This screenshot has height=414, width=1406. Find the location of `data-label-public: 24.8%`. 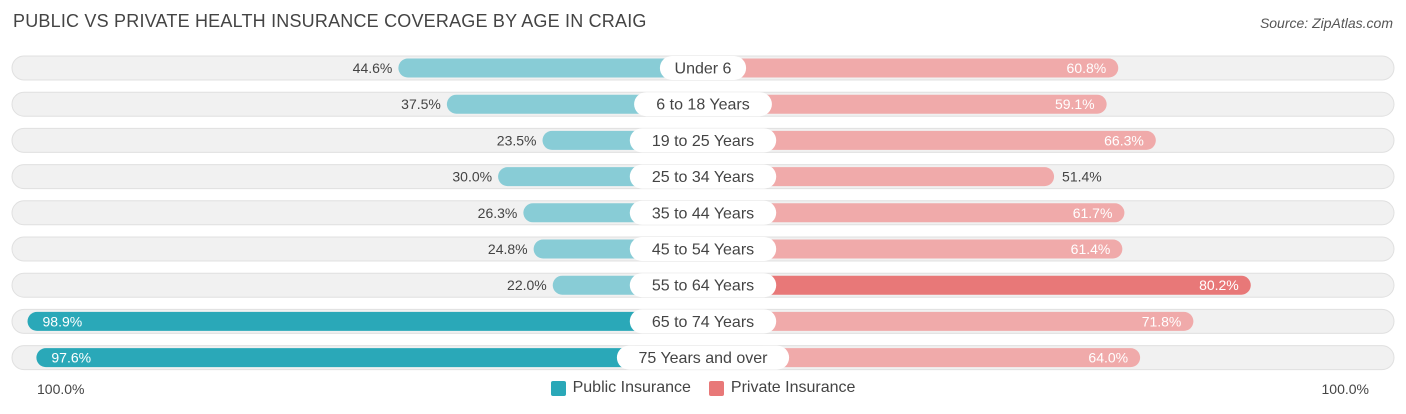

data-label-public: 24.8% is located at coordinates (508, 249).